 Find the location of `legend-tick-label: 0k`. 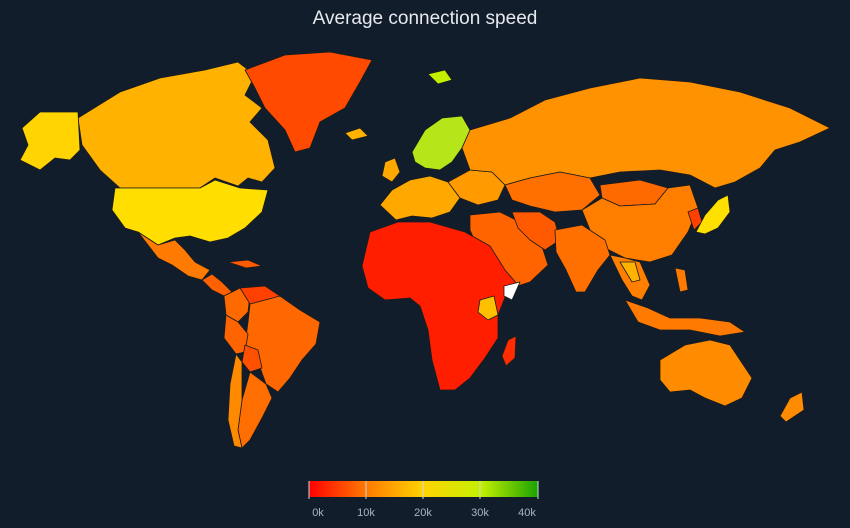

legend-tick-label: 0k is located at coordinates (318, 513).